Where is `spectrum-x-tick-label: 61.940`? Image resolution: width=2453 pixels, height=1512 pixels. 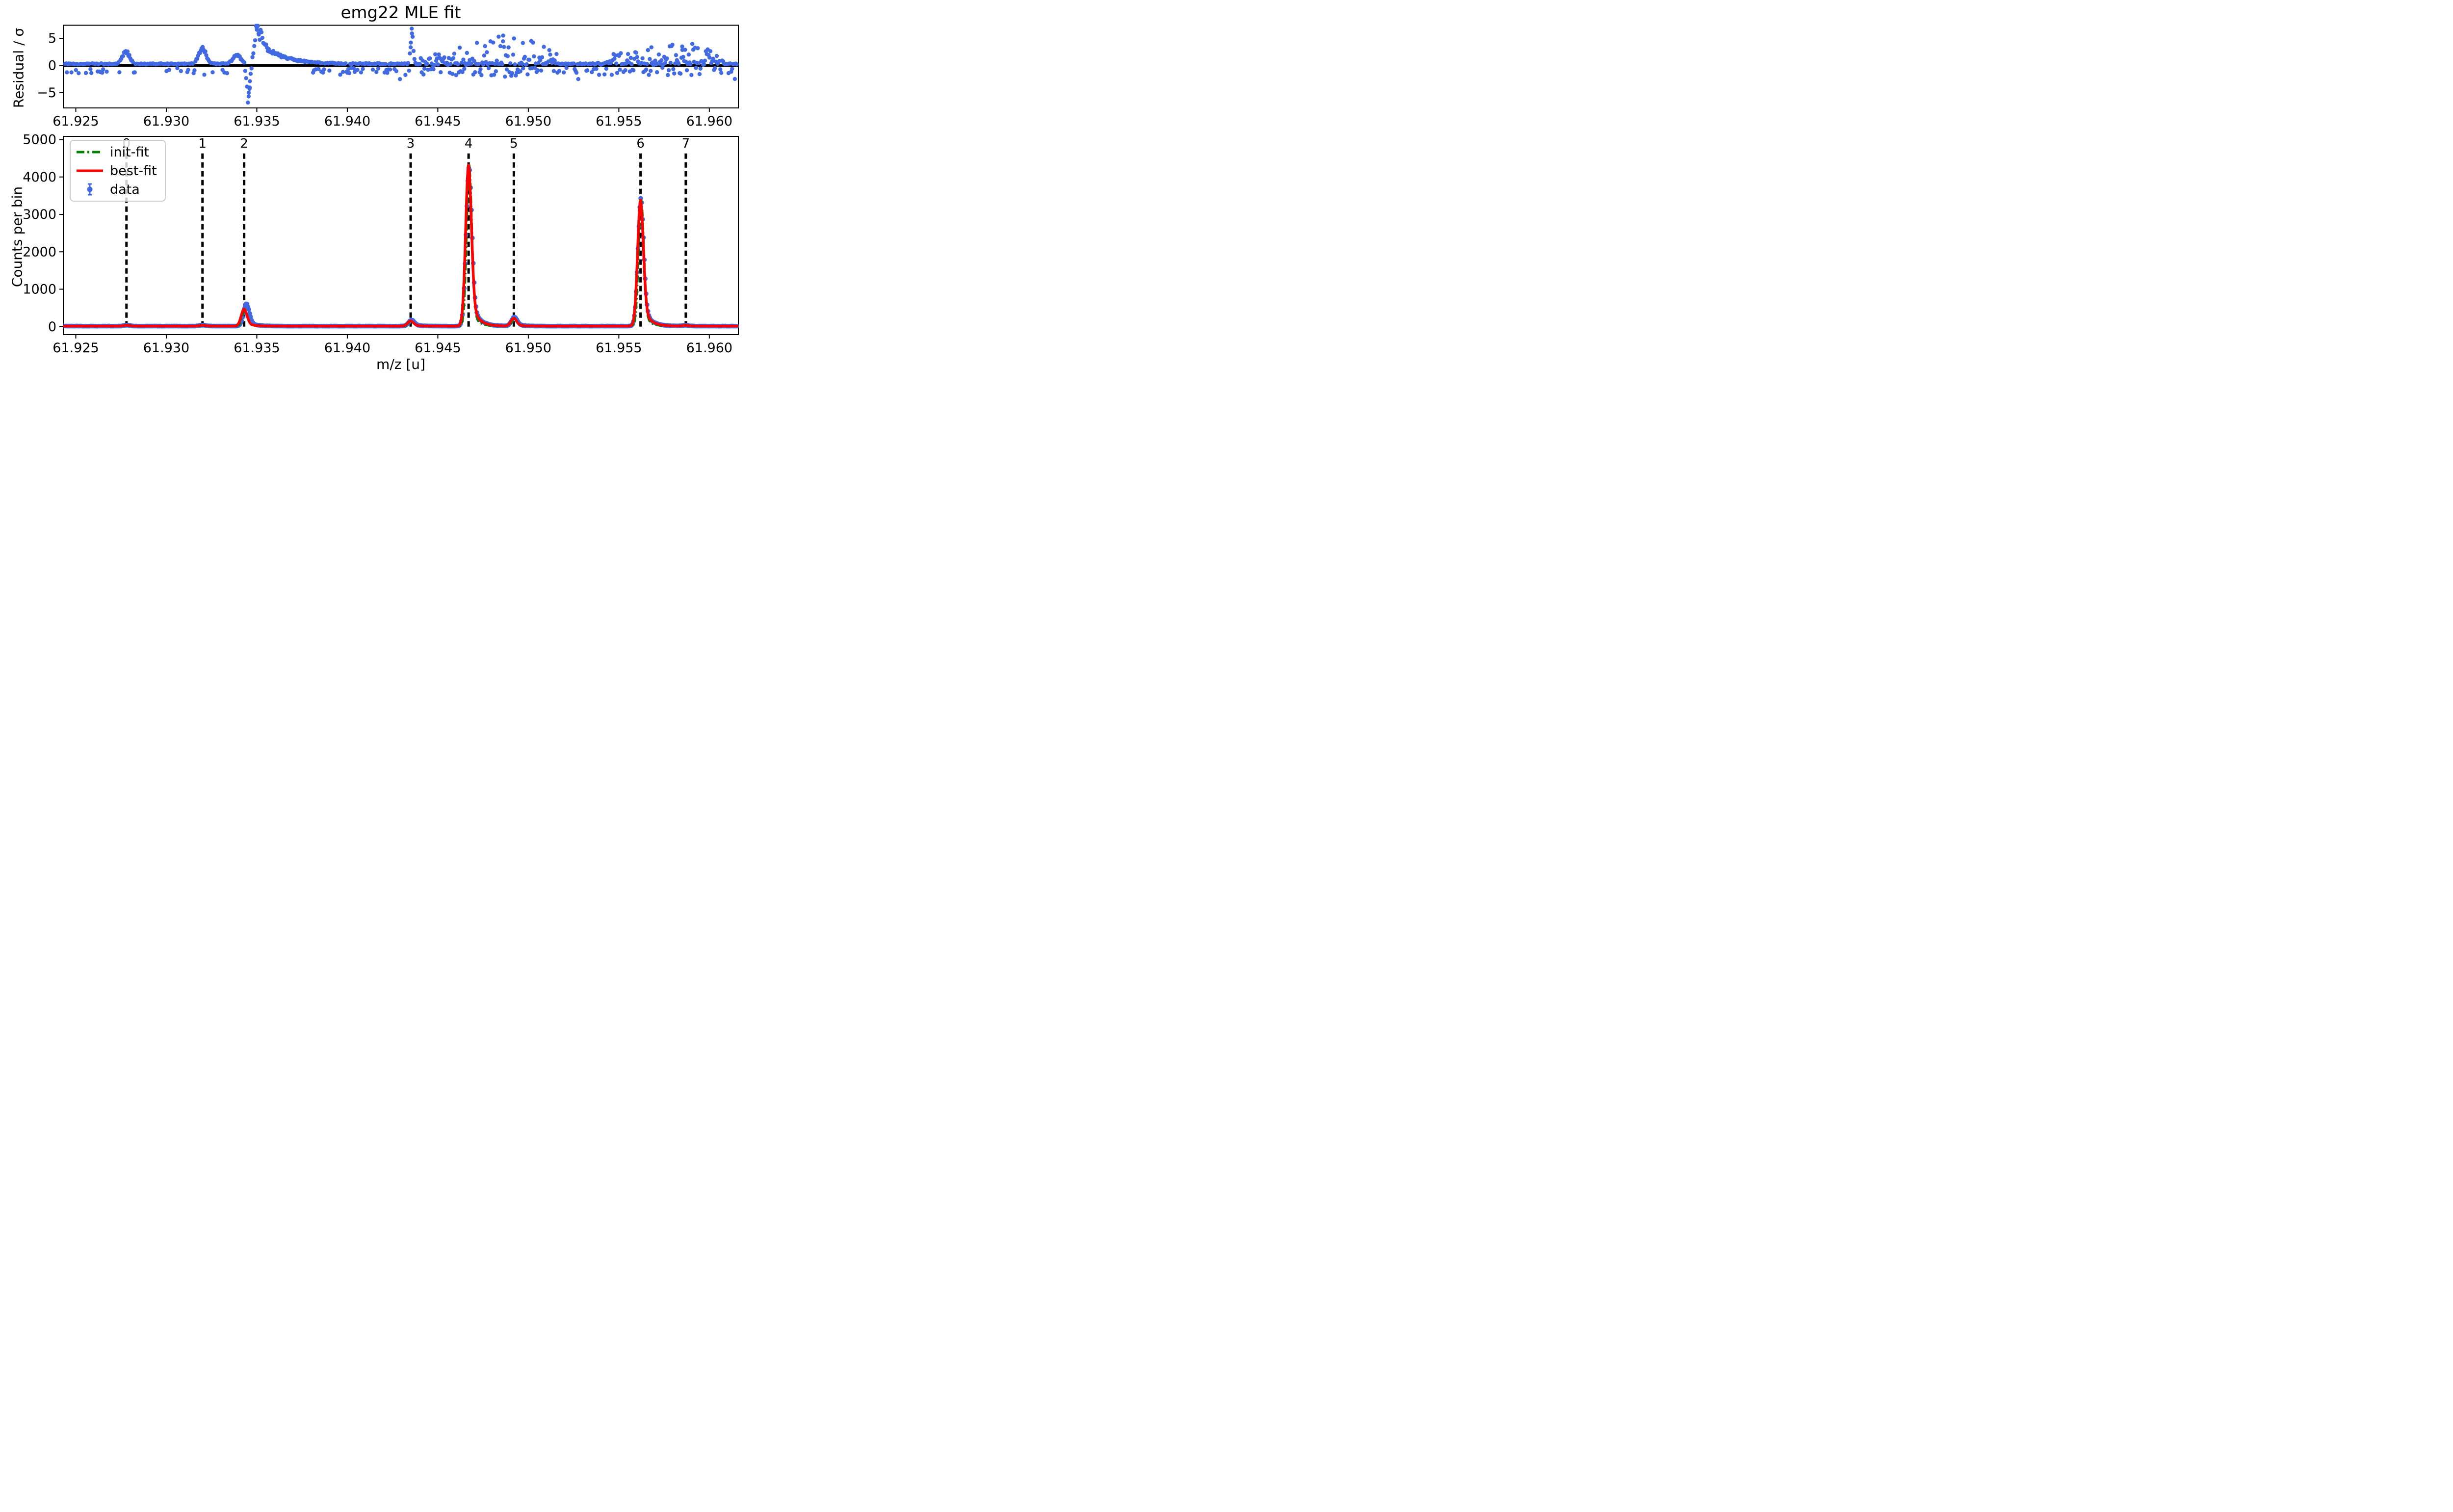 spectrum-x-tick-label: 61.940 is located at coordinates (347, 348).